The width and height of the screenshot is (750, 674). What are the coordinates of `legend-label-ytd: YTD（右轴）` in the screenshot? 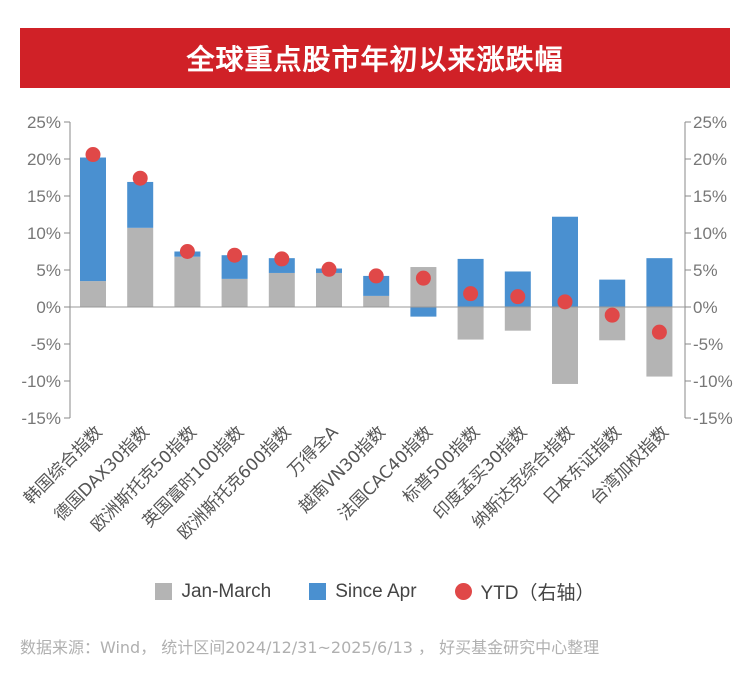 It's located at (537, 593).